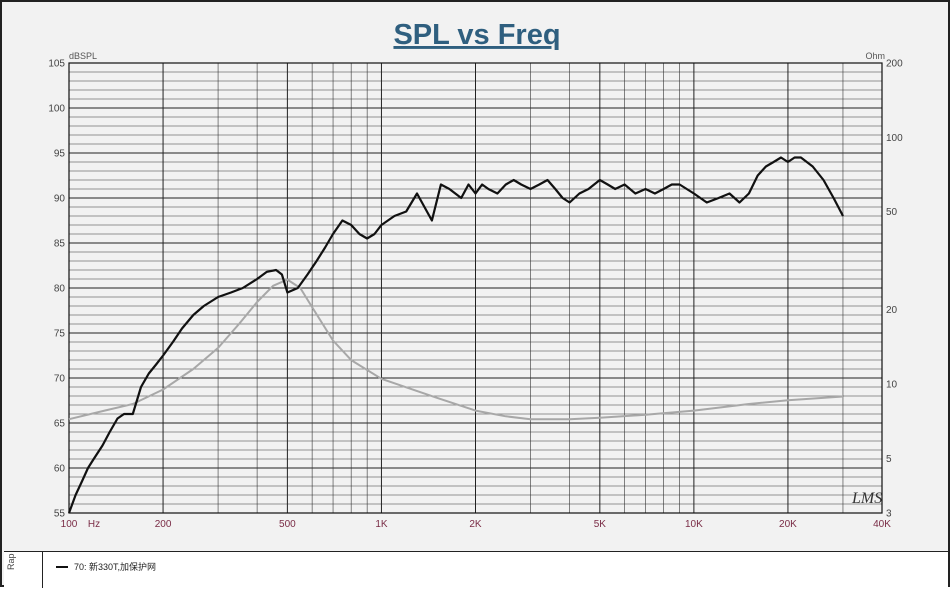  Describe the element at coordinates (60, 334) in the screenshot. I see `y-left-tick-label: 75` at that location.